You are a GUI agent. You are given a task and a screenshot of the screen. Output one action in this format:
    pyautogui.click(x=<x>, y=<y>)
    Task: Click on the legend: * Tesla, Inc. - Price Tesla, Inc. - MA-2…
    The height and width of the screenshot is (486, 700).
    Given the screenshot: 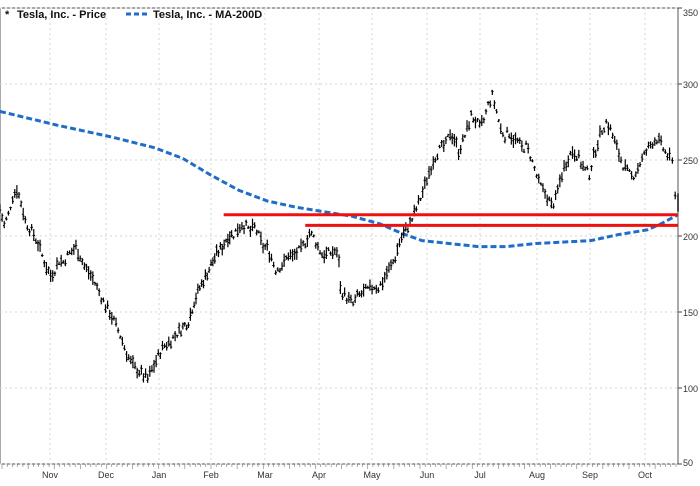 What is the action you would take?
    pyautogui.click(x=133, y=15)
    